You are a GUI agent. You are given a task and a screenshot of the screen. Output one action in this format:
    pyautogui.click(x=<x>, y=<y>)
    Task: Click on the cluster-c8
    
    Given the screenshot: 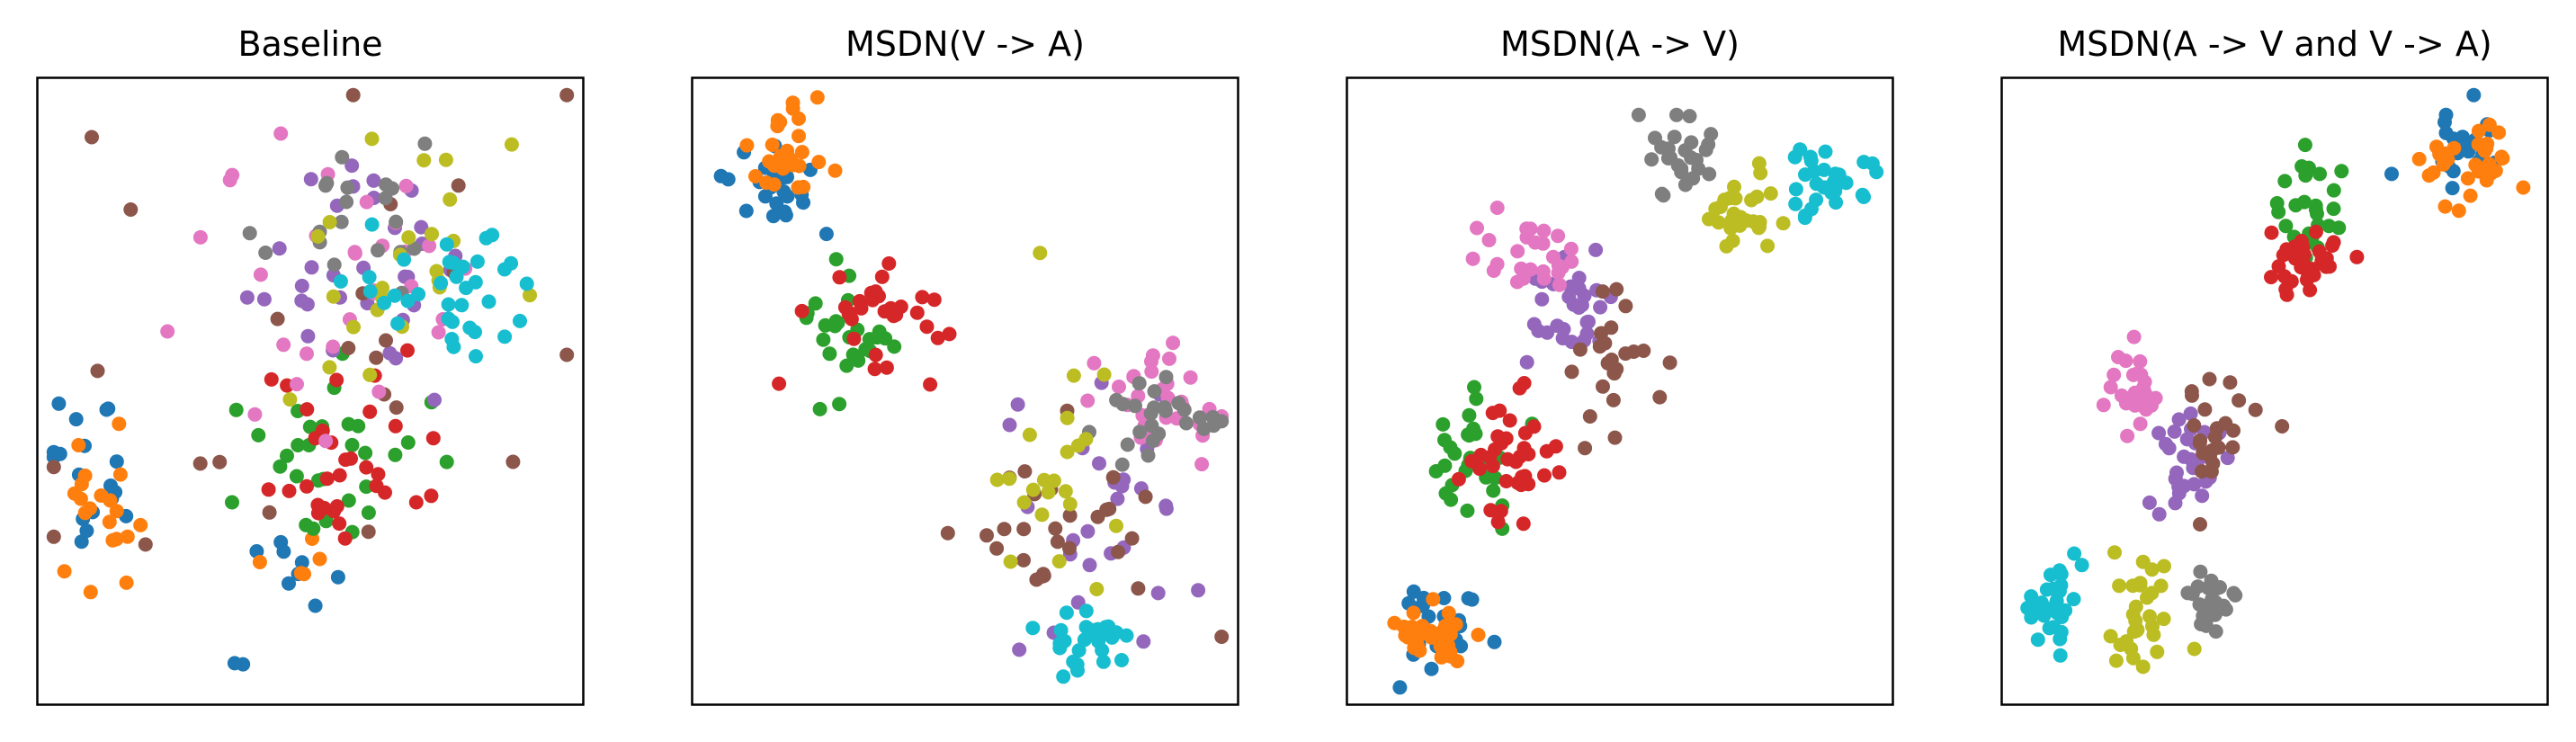 What is the action you would take?
    pyautogui.click(x=1746, y=205)
    